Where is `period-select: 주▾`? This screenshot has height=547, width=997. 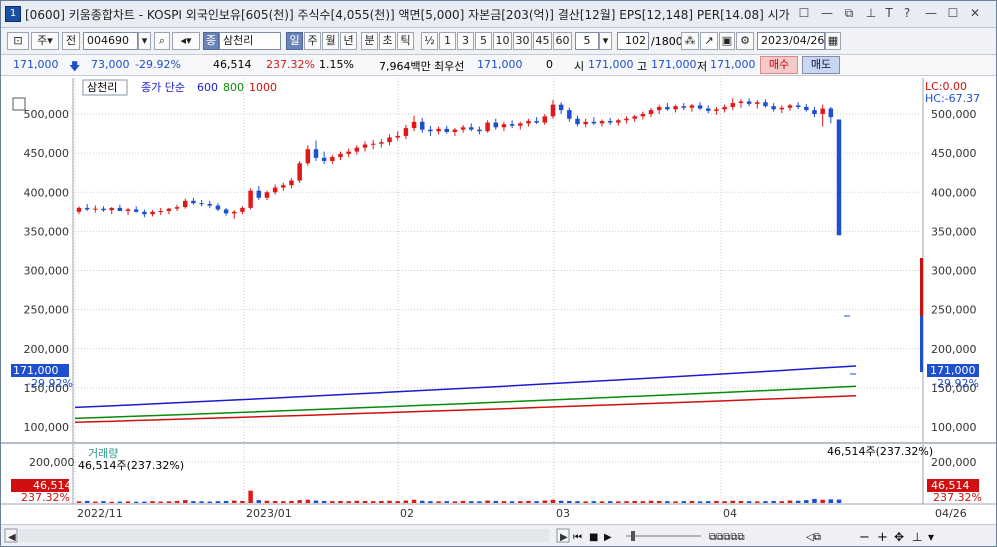
period-select: 주▾ is located at coordinates (45, 41).